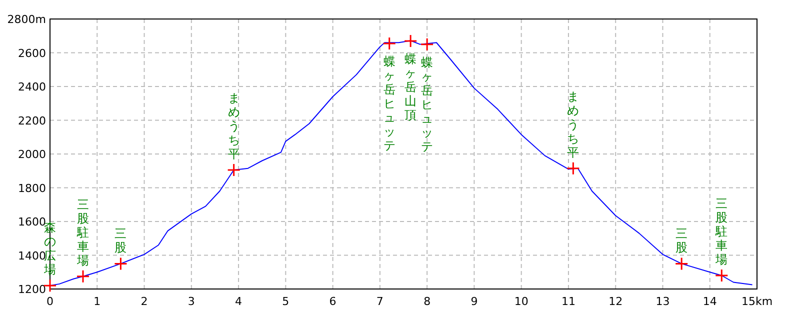 This screenshot has width=800, height=320. I want to click on x-tick-label: 12, so click(615, 301).